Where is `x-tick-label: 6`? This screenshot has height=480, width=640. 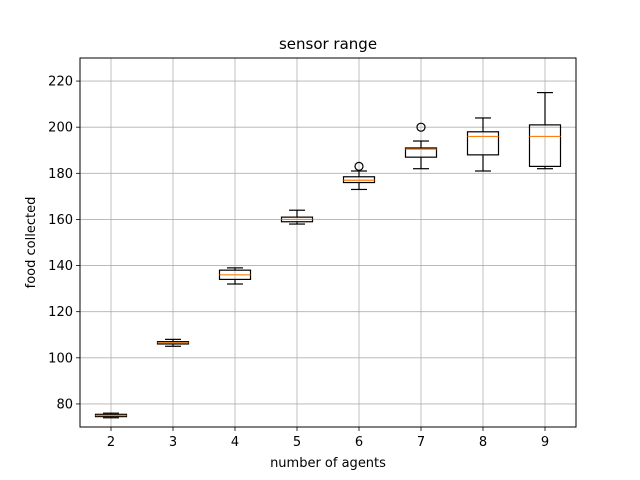 x-tick-label: 6 is located at coordinates (359, 442).